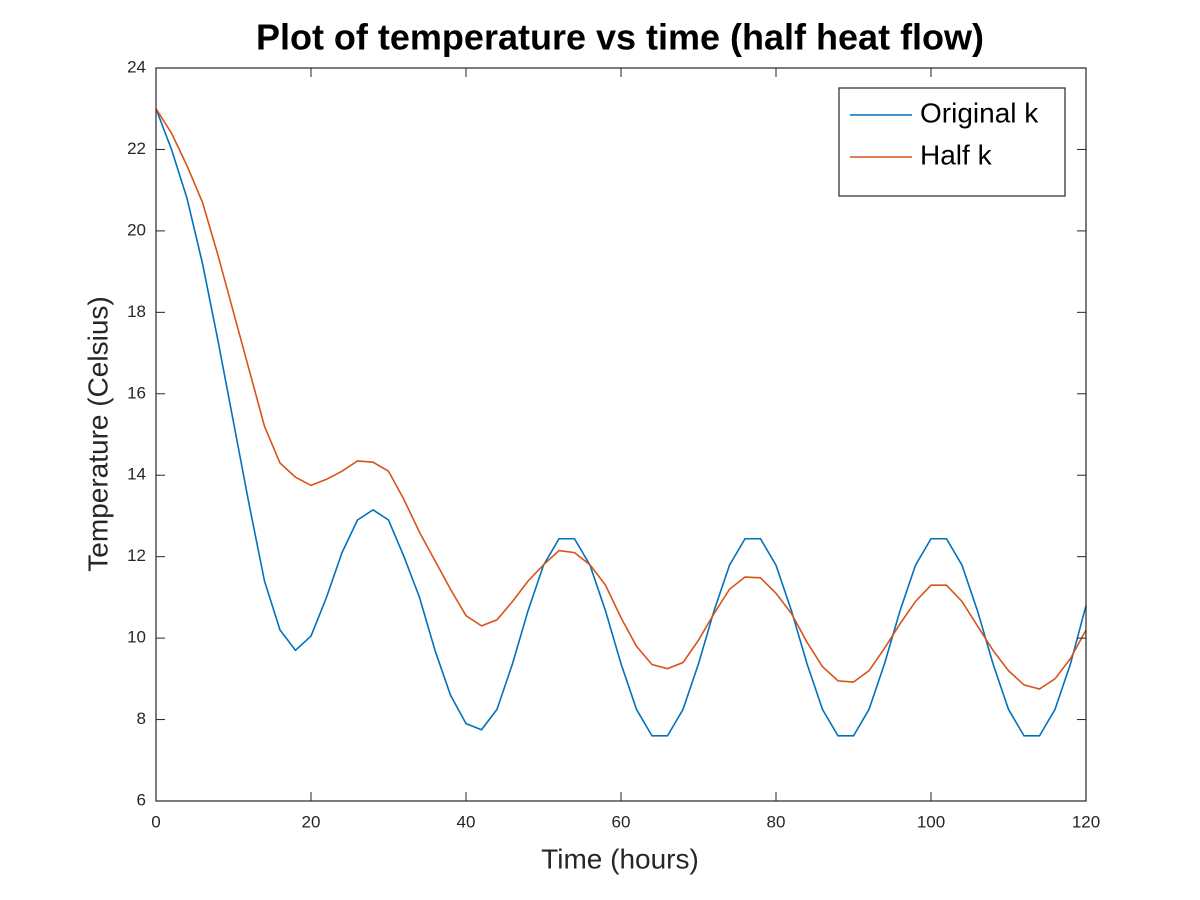 The image size is (1200, 900). Describe the element at coordinates (621, 821) in the screenshot. I see `x-tick-label: 60` at that location.